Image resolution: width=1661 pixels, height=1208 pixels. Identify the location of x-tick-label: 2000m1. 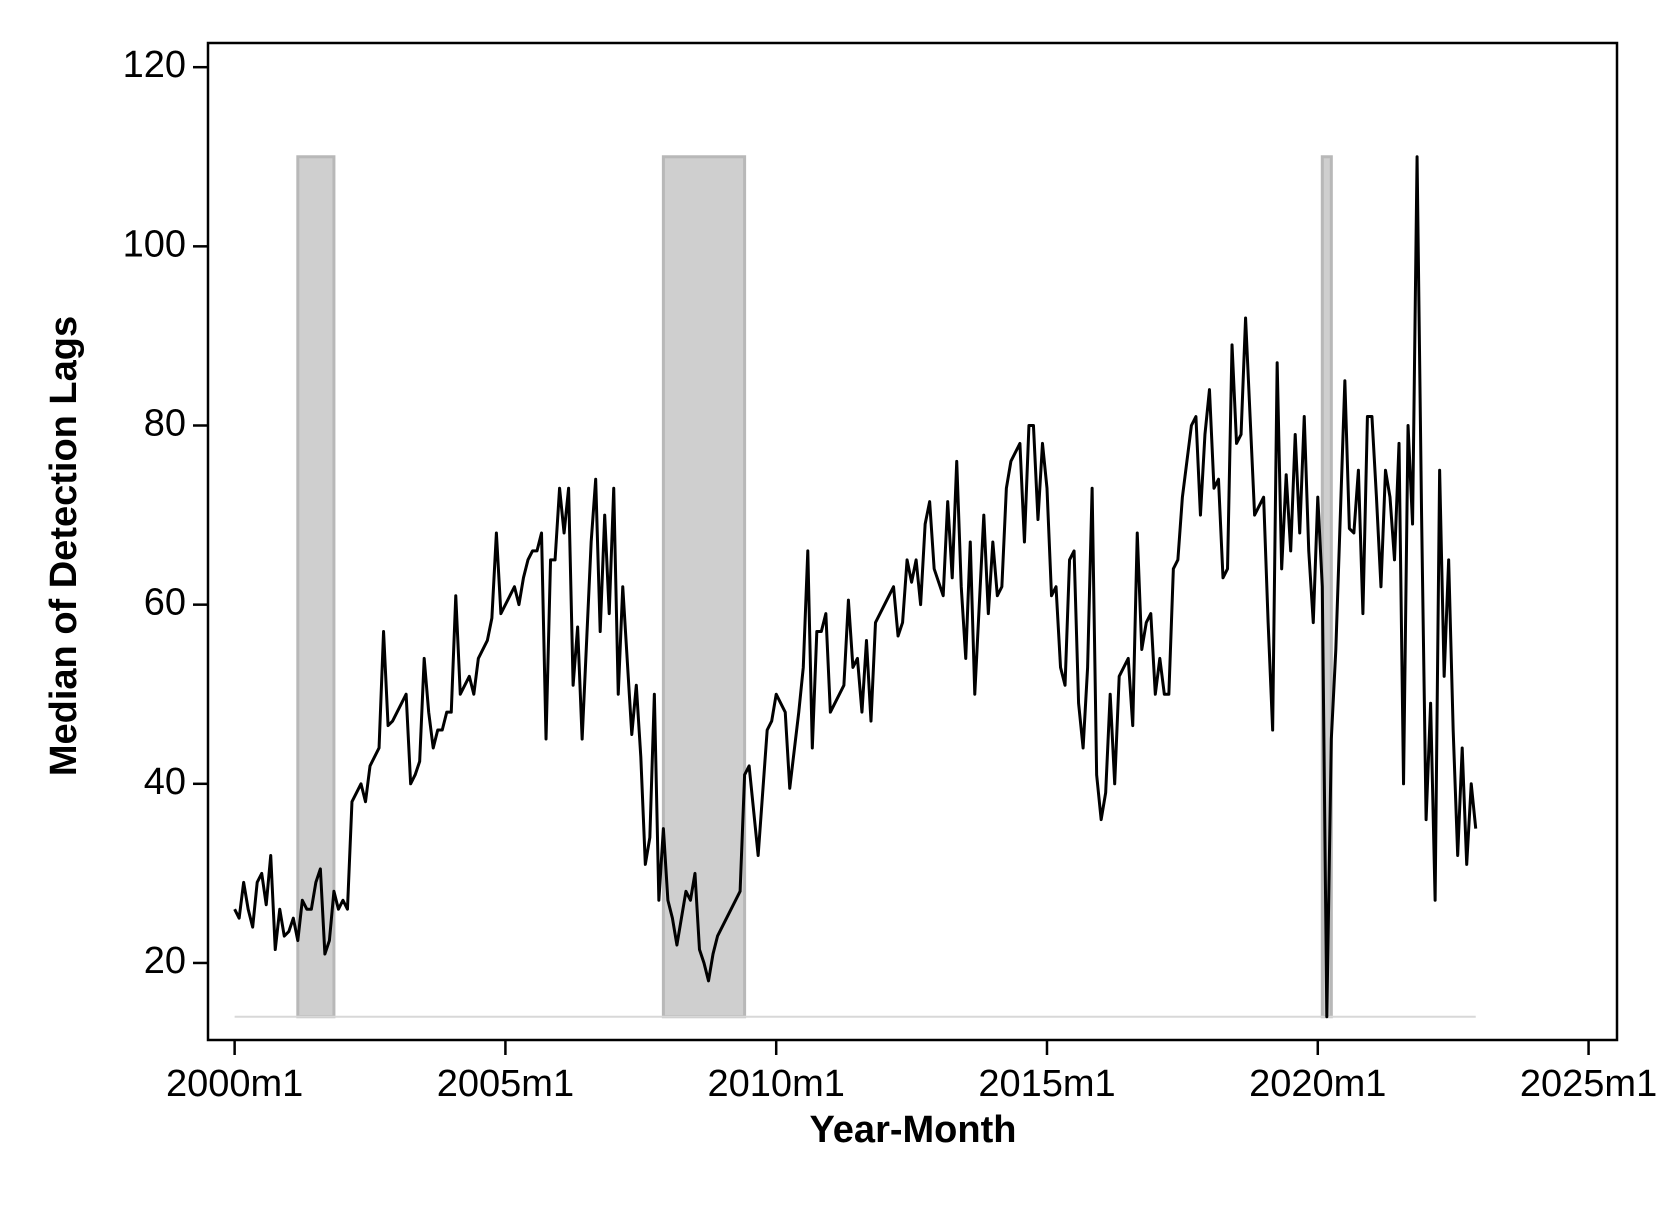
(234, 1084).